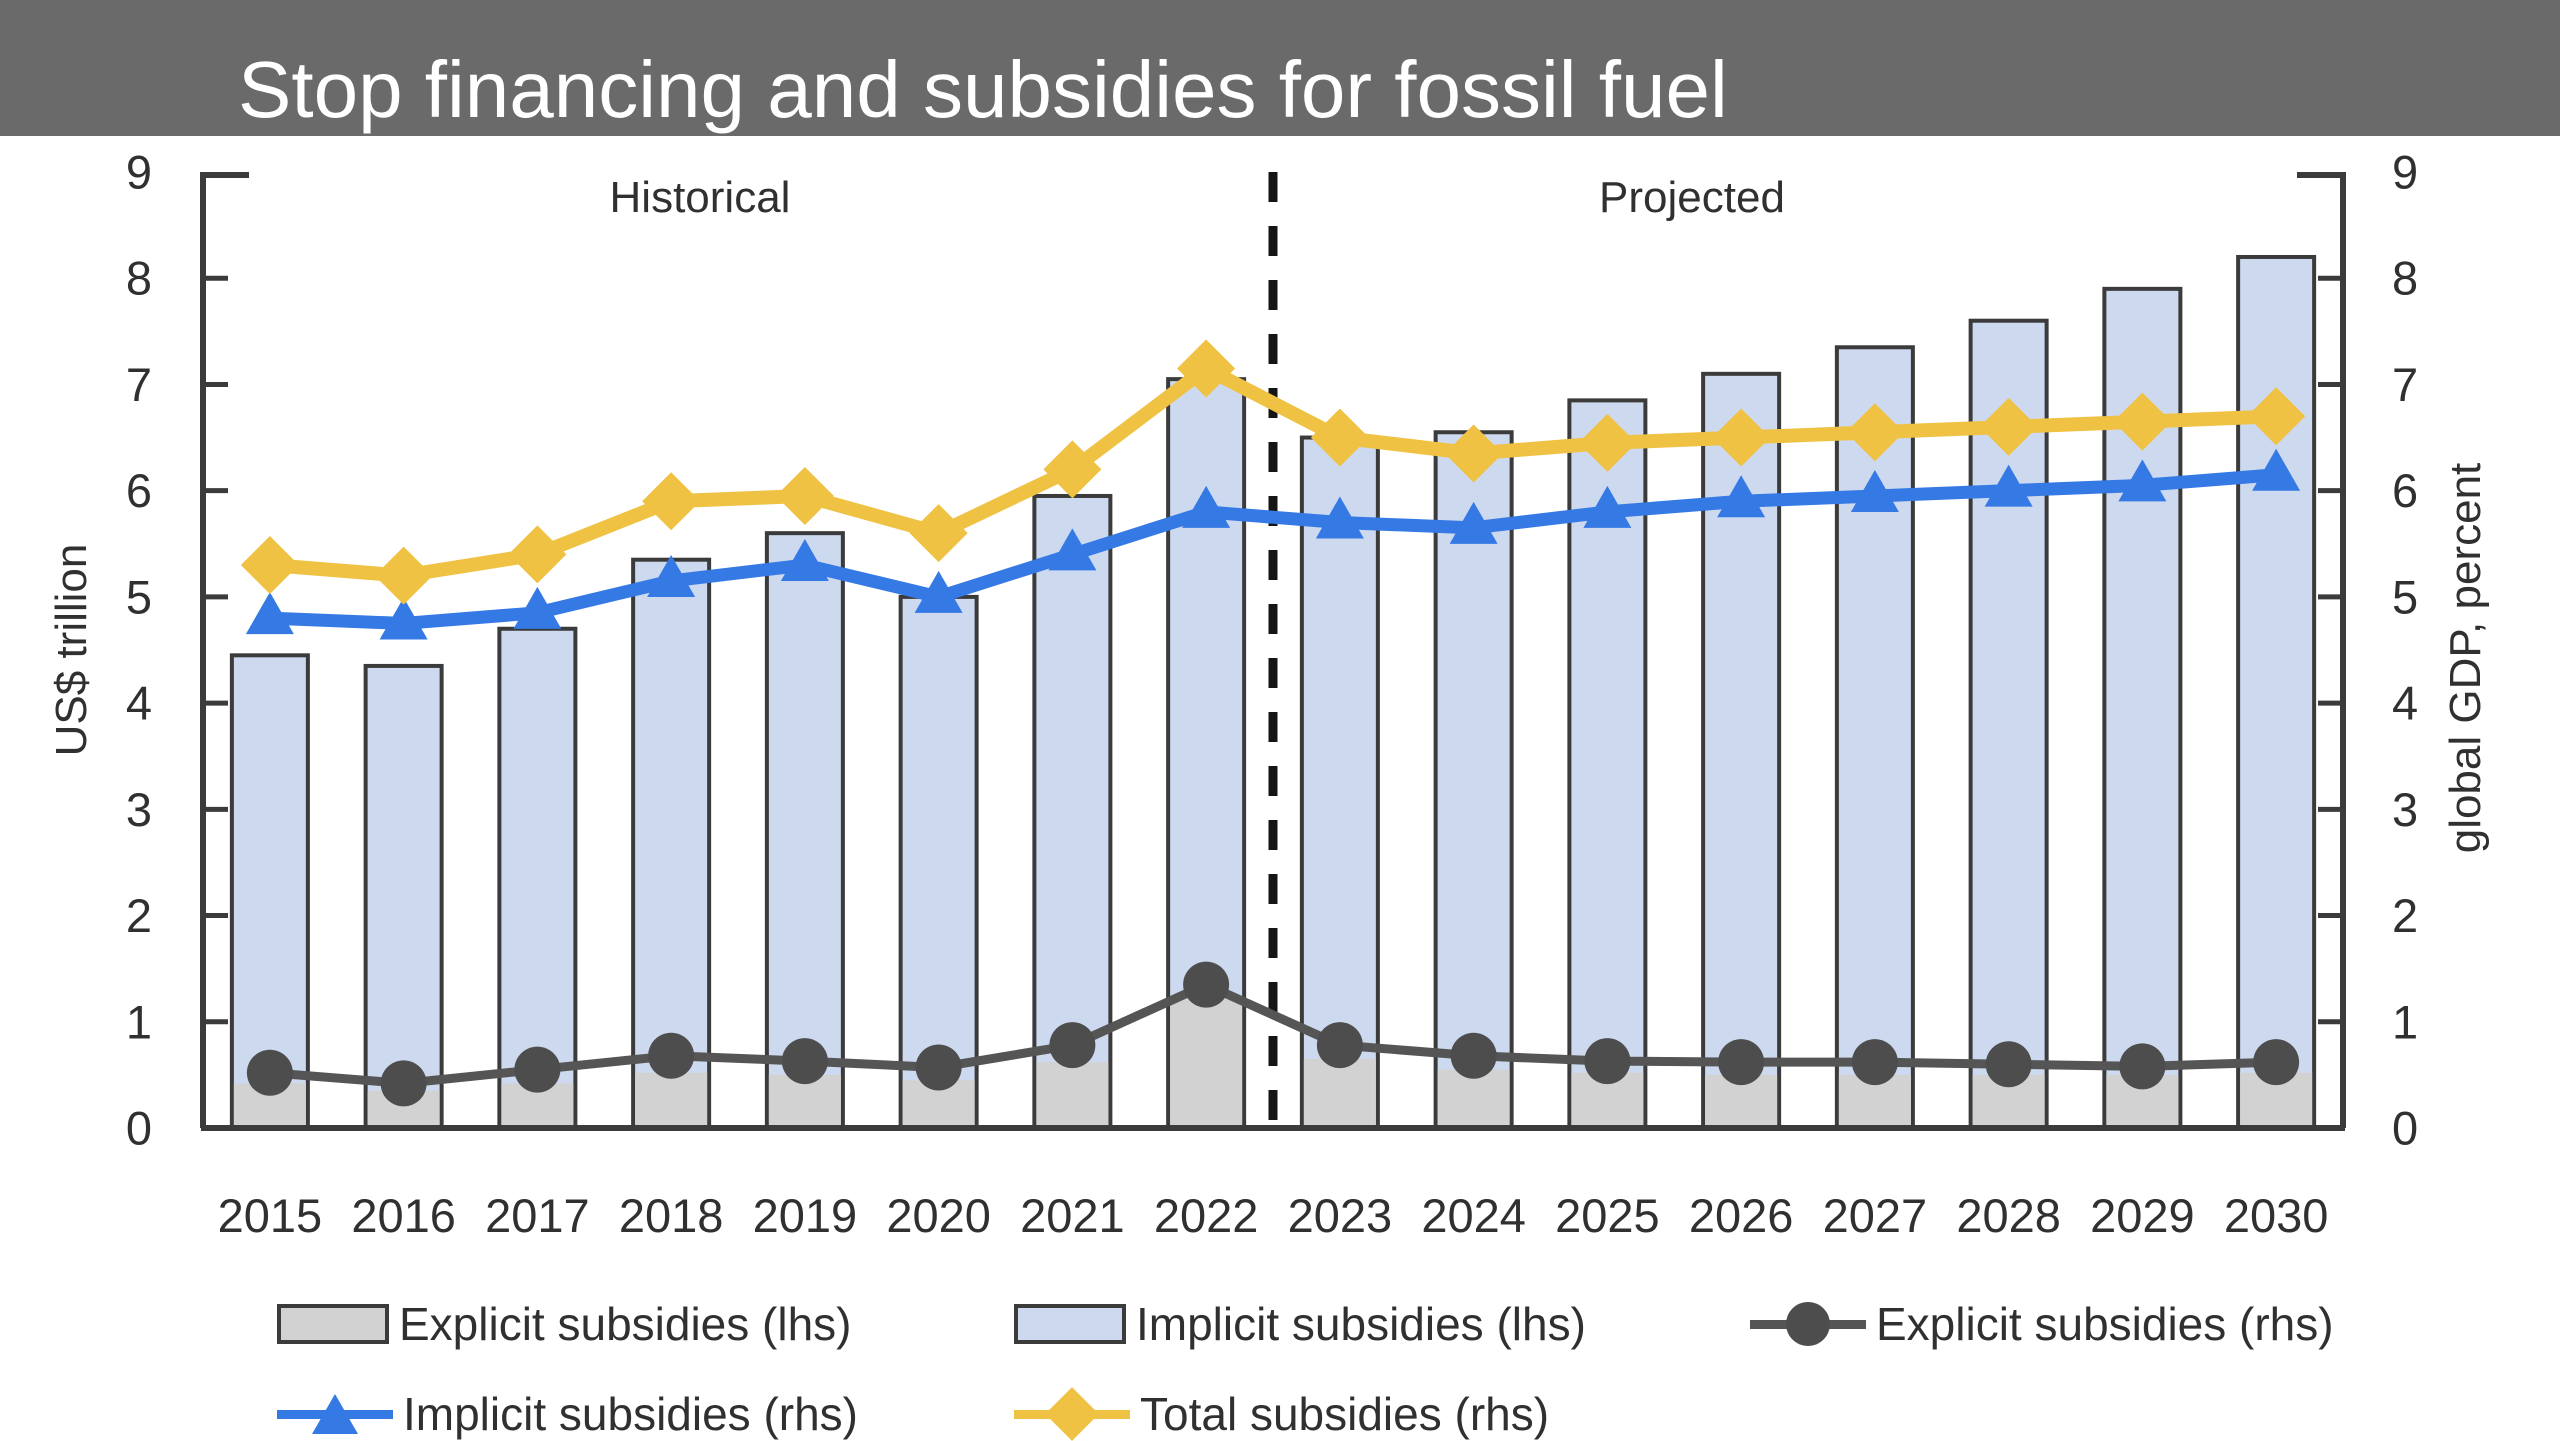 Image resolution: width=2560 pixels, height=1441 pixels. What do you see at coordinates (1206, 984) in the screenshot?
I see `circle-marker-2022` at bounding box center [1206, 984].